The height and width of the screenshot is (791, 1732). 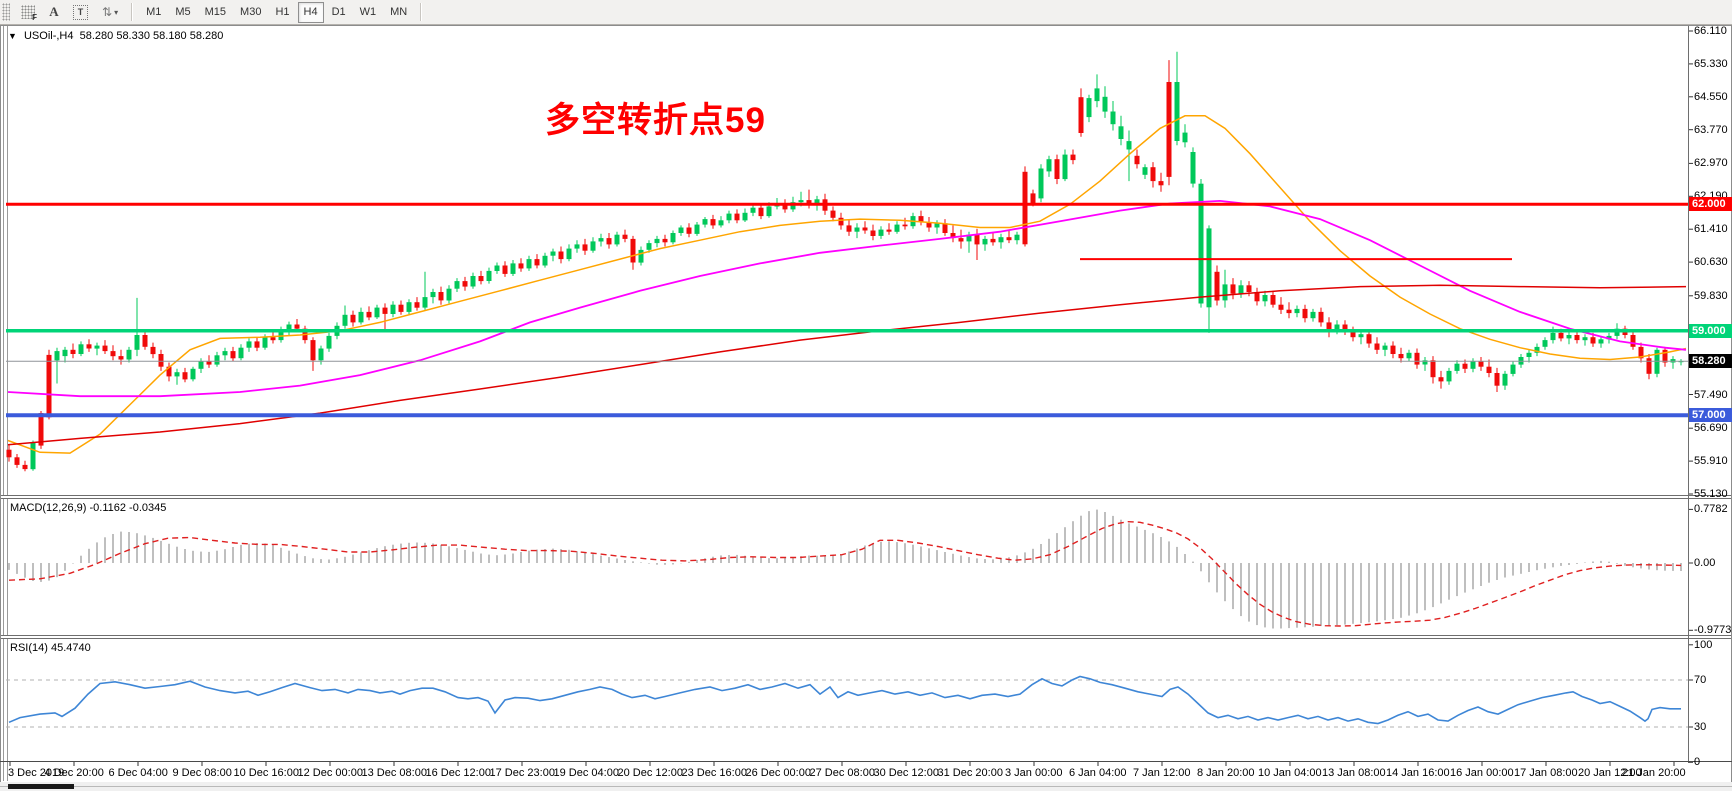 I want to click on timeframe-group: M1 M5 M15 M30 H1 H4 D1 W1 MN, so click(x=276, y=12).